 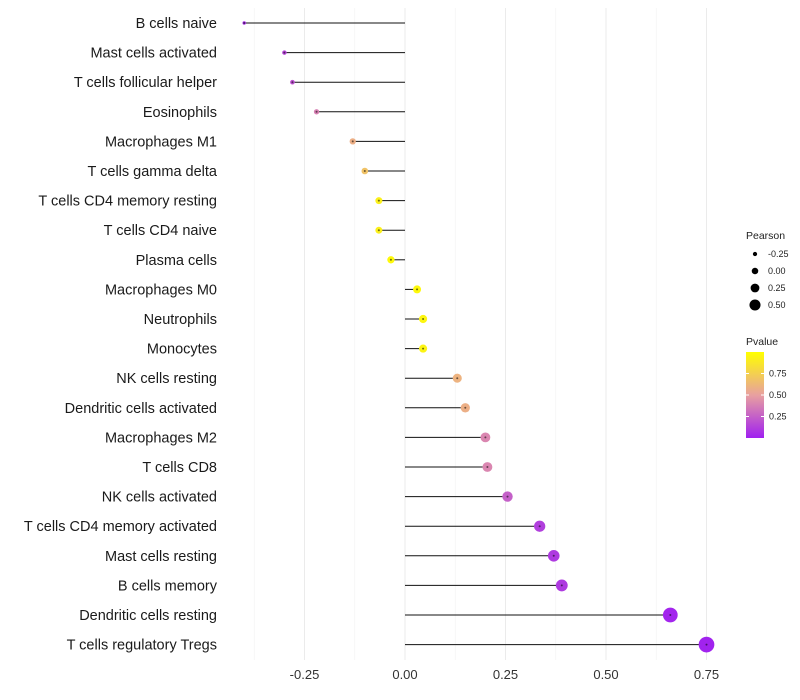 What do you see at coordinates (305, 674) in the screenshot?
I see `x-tick-label: -0.25` at bounding box center [305, 674].